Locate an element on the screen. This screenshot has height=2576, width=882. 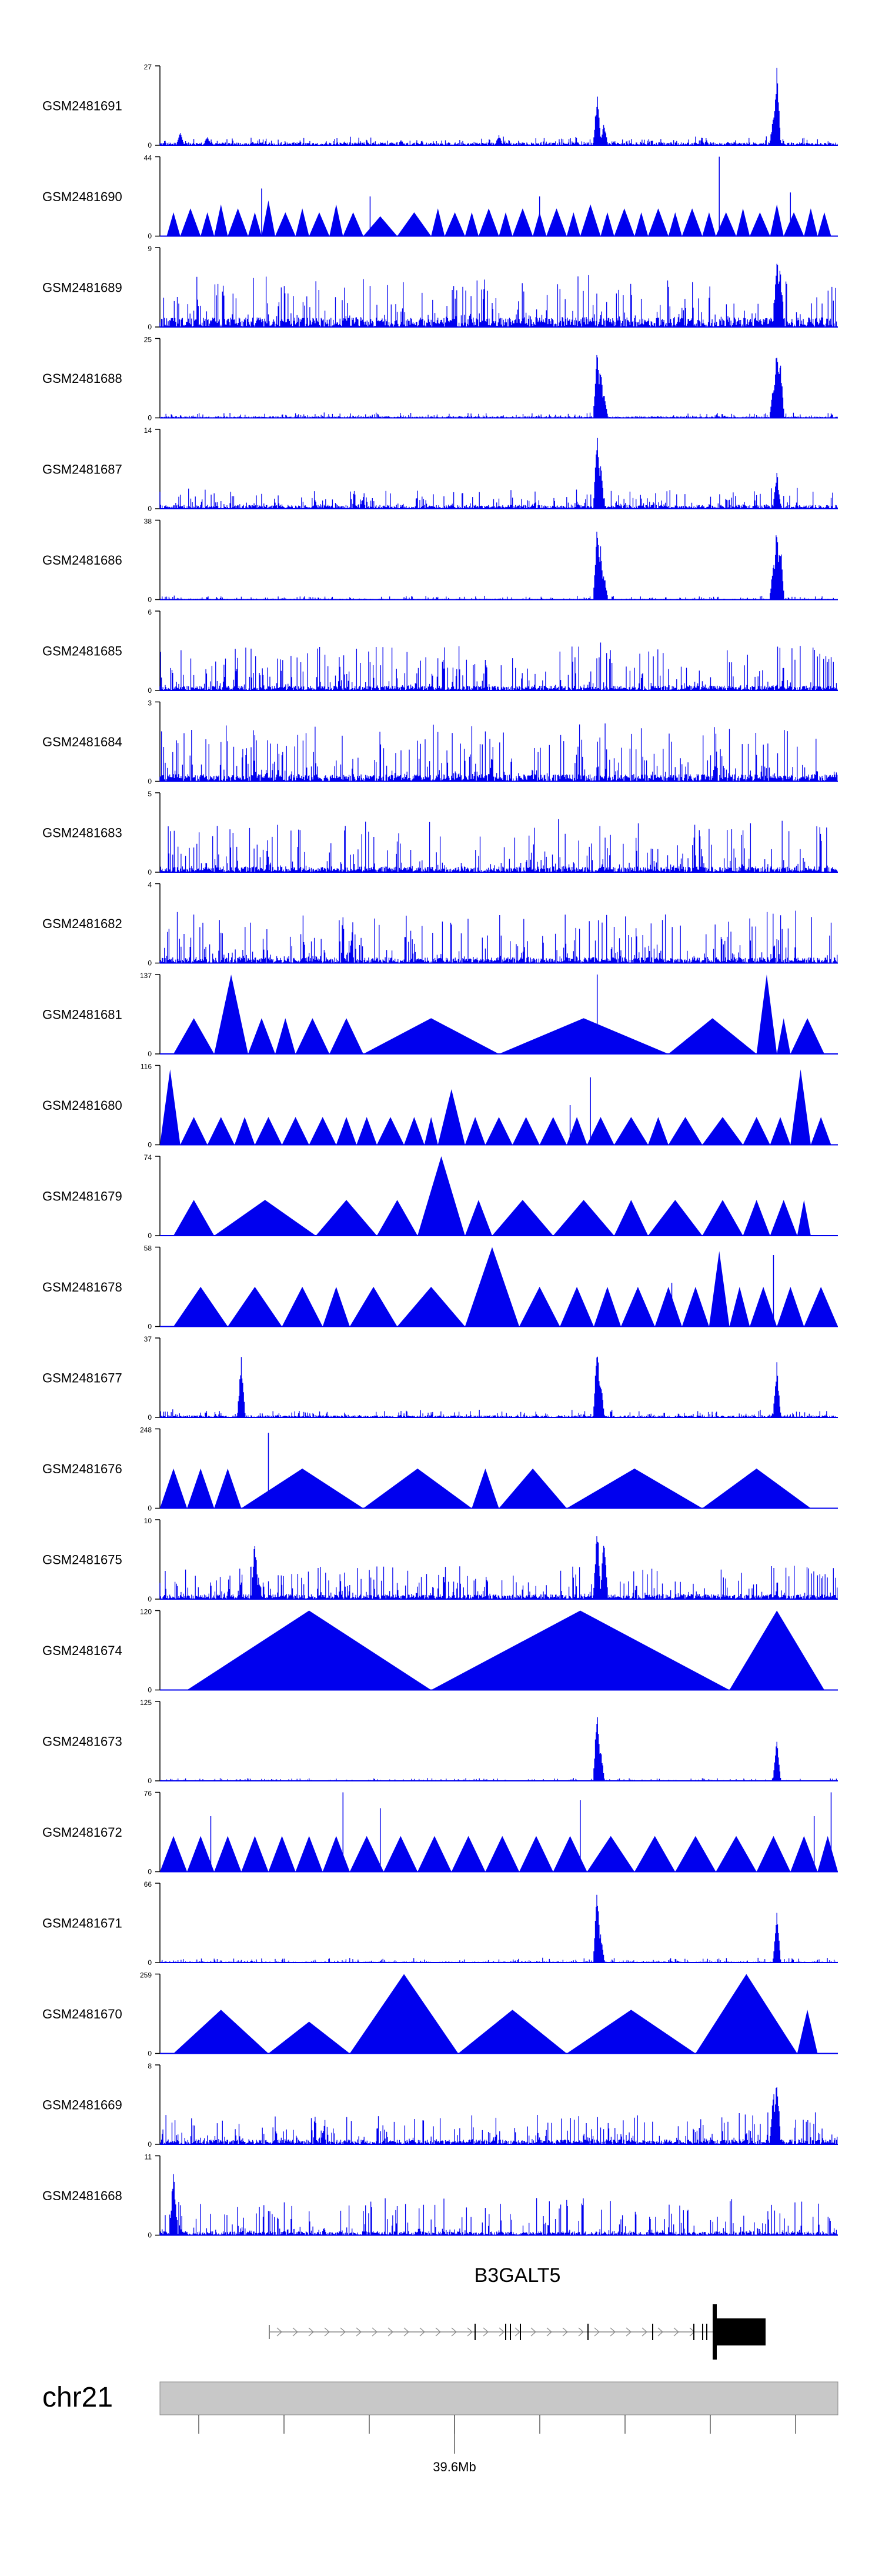
track-label: GSM2481680 is located at coordinates (82, 1105).